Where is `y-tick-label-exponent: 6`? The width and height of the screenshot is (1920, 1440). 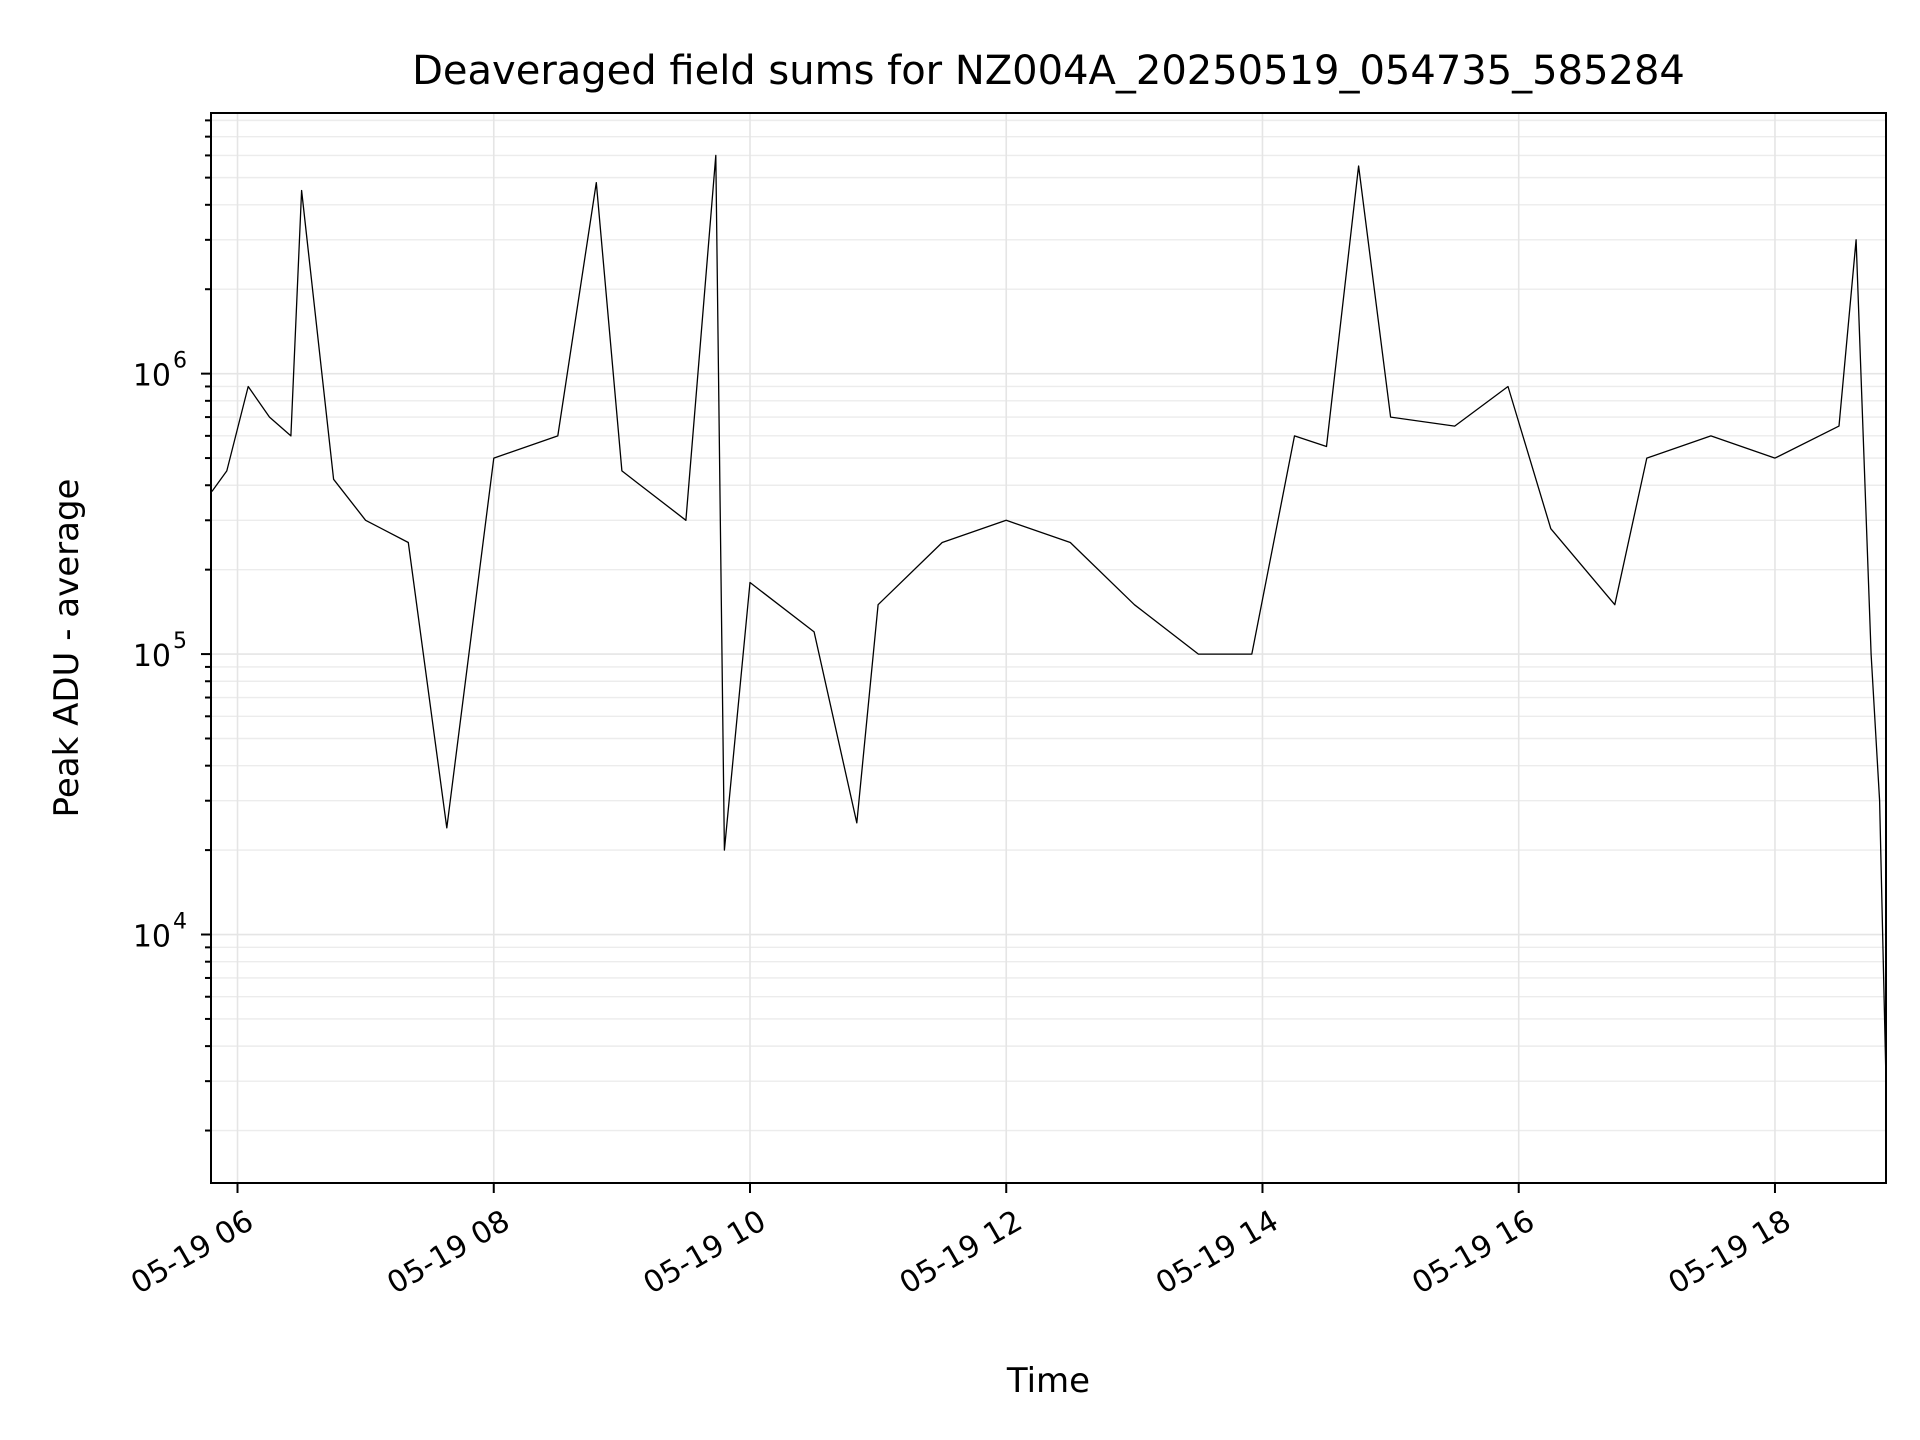
y-tick-label-exponent: 6 is located at coordinates (180, 361).